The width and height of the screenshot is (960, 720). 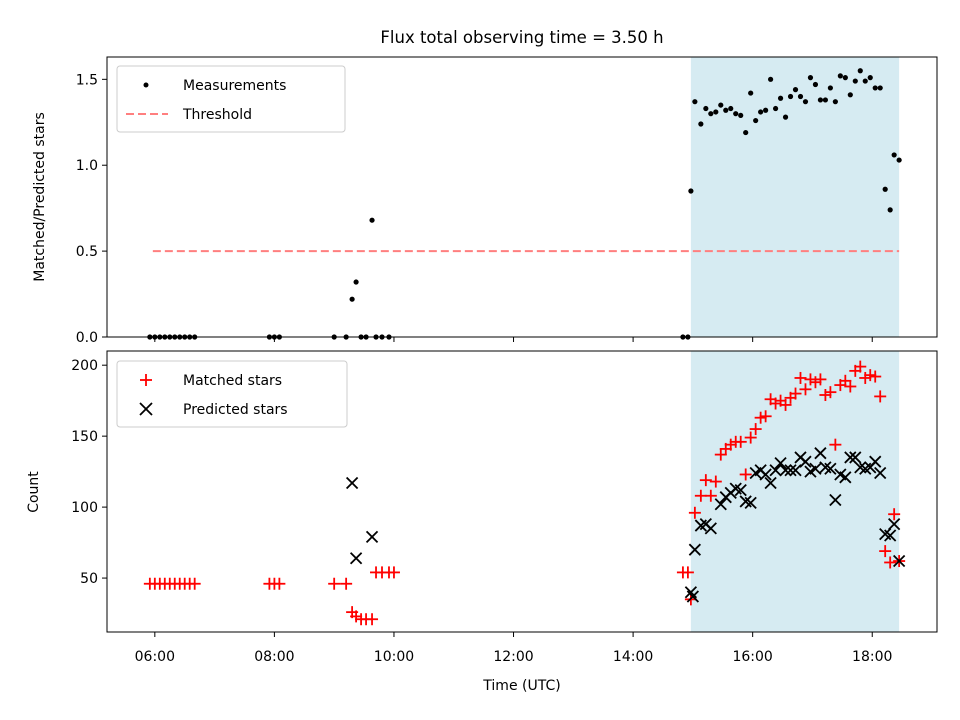 What do you see at coordinates (513, 648) in the screenshot?
I see `bottom-x-ticks: 06:00 08:00 10:00 12:00 14:00 16:00 18:00` at bounding box center [513, 648].